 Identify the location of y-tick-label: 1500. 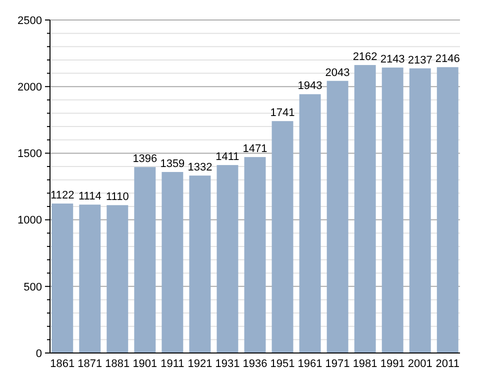
(30, 154).